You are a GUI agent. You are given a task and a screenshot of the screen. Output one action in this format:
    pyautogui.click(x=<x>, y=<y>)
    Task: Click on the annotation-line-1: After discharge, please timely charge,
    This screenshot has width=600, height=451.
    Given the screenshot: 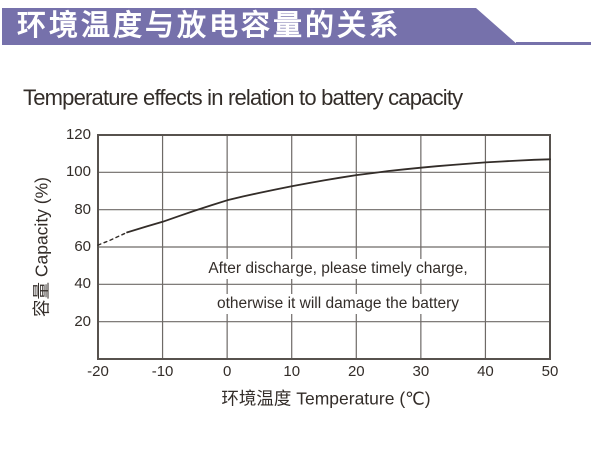 What is the action you would take?
    pyautogui.click(x=338, y=269)
    